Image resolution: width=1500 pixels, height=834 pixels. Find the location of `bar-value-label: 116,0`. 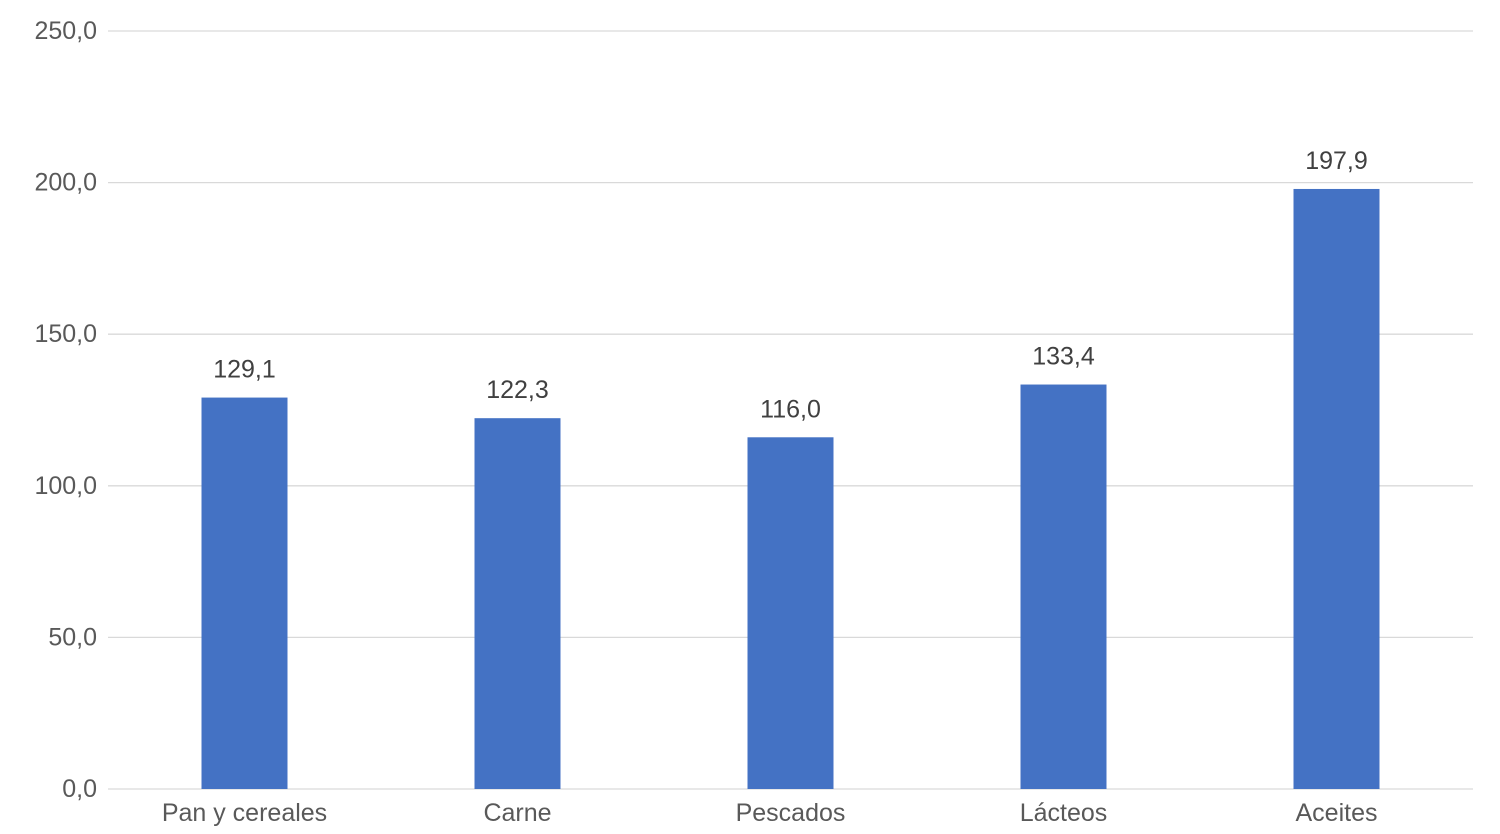

bar-value-label: 116,0 is located at coordinates (790, 409).